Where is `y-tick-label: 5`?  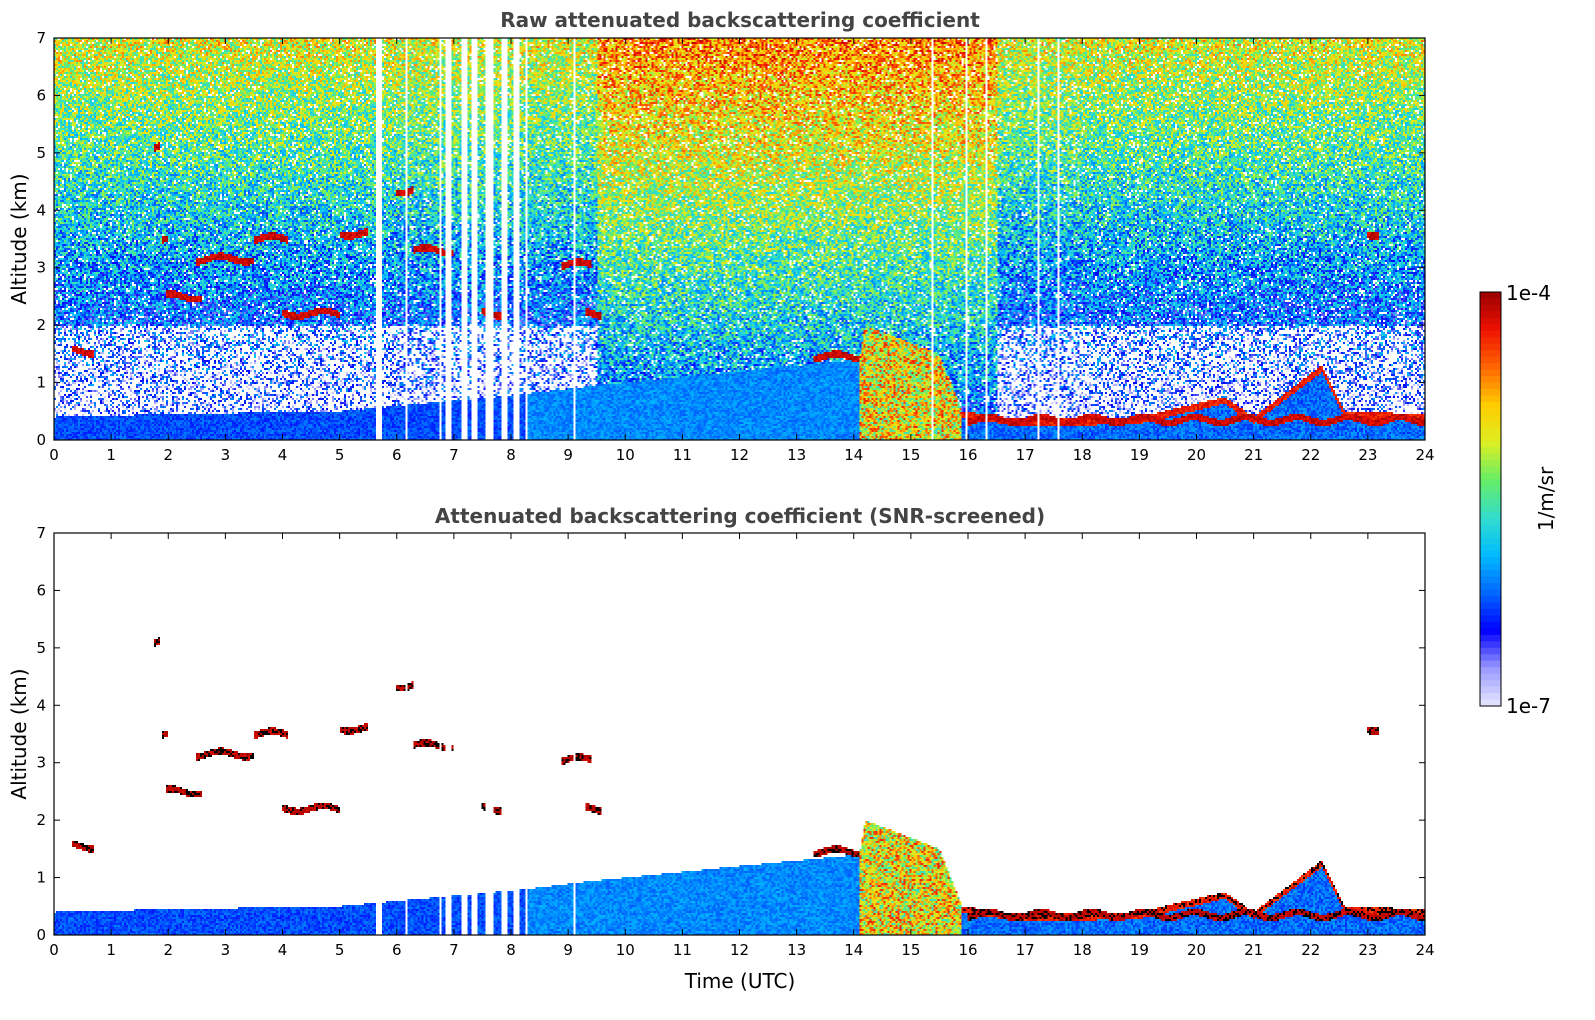
y-tick-label: 5 is located at coordinates (41, 153).